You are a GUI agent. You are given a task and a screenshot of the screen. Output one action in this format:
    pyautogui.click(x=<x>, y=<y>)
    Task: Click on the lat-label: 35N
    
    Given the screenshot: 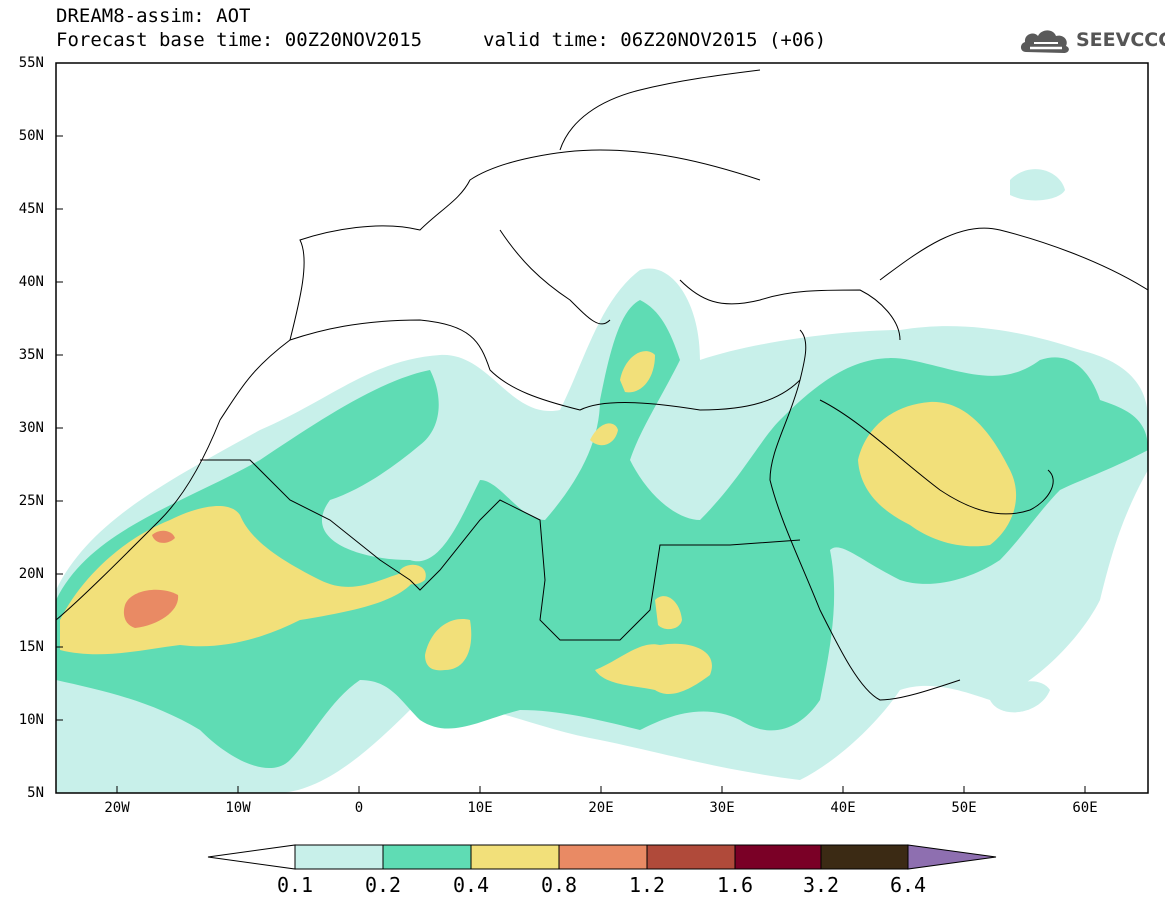 What is the action you would take?
    pyautogui.click(x=31, y=355)
    